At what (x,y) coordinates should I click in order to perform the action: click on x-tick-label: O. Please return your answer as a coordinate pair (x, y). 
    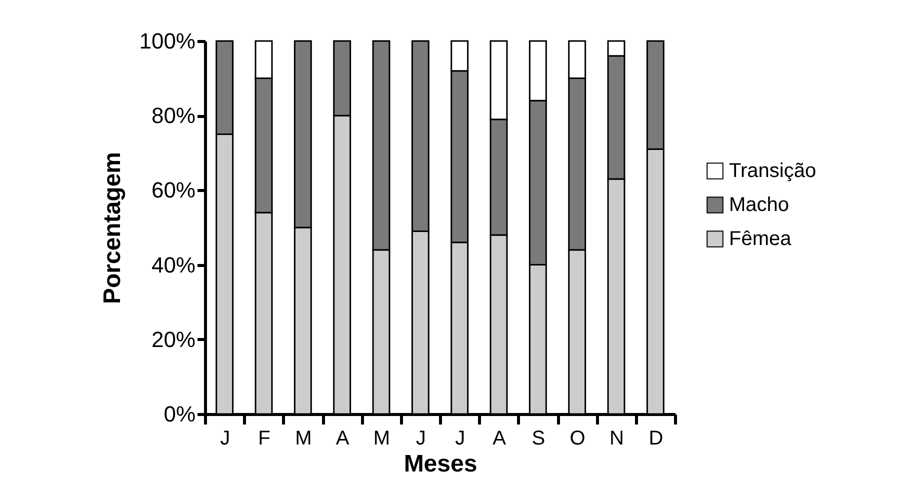
    Looking at the image, I should click on (578, 439).